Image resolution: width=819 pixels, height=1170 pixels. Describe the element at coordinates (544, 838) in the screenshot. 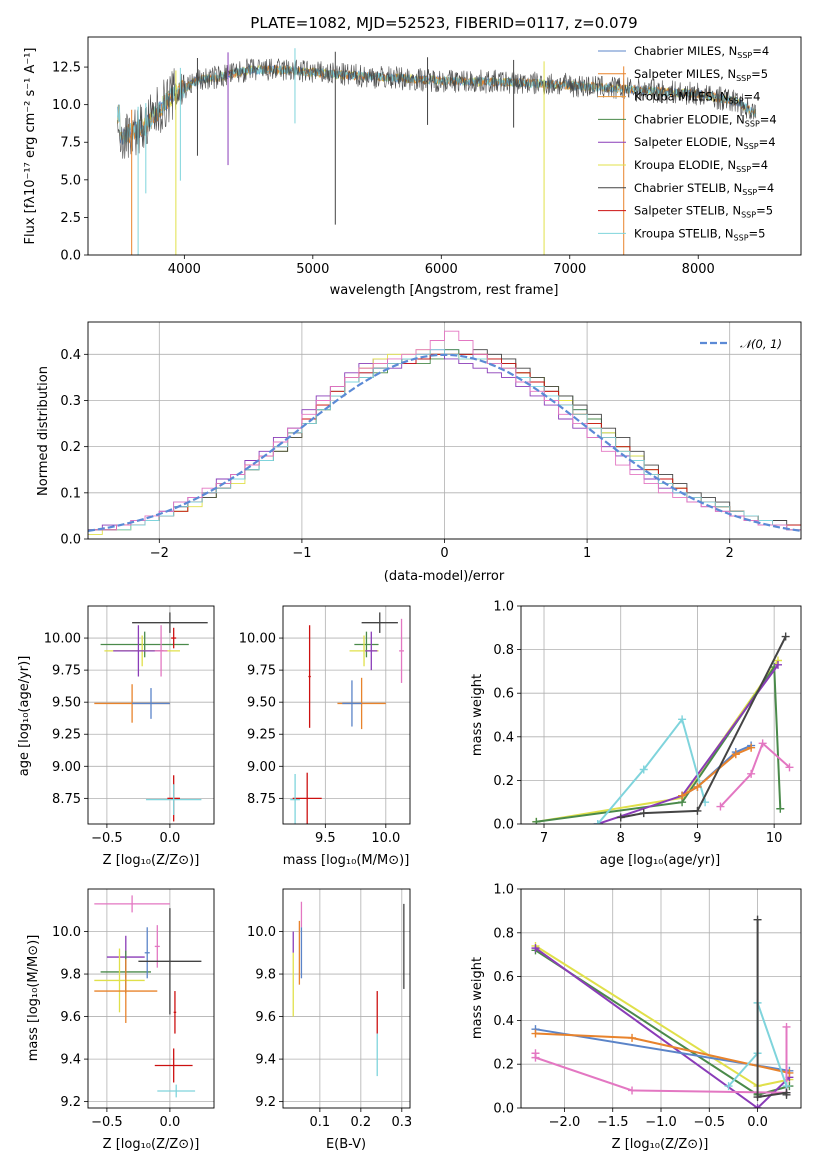

I see `massweight_vs_age-xtick-label: 7` at that location.